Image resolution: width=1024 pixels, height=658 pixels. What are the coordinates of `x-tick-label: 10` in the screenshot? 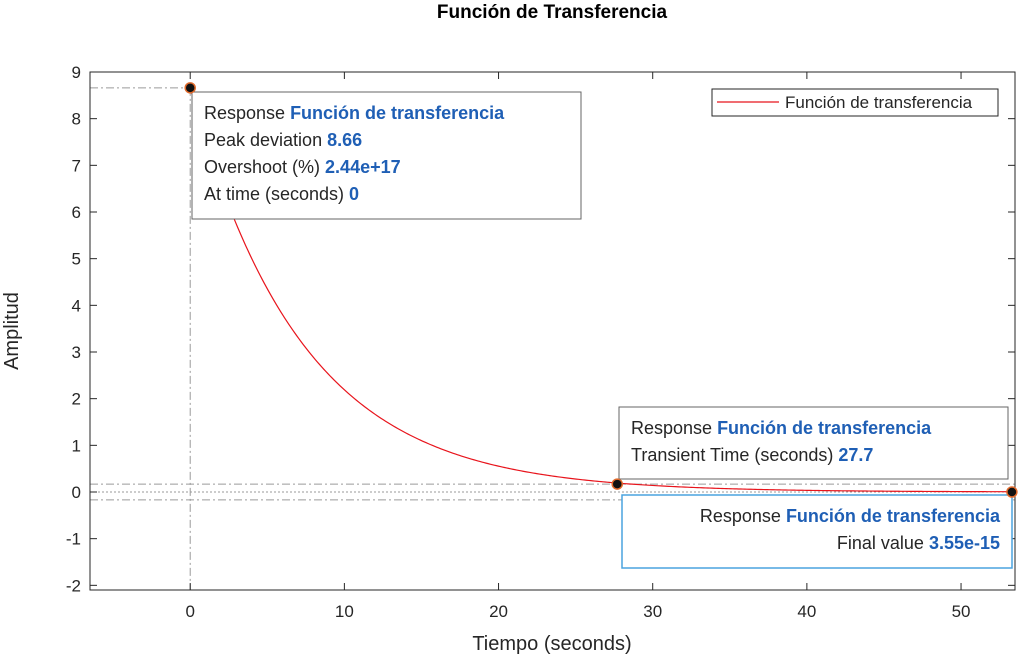 It's located at (344, 611).